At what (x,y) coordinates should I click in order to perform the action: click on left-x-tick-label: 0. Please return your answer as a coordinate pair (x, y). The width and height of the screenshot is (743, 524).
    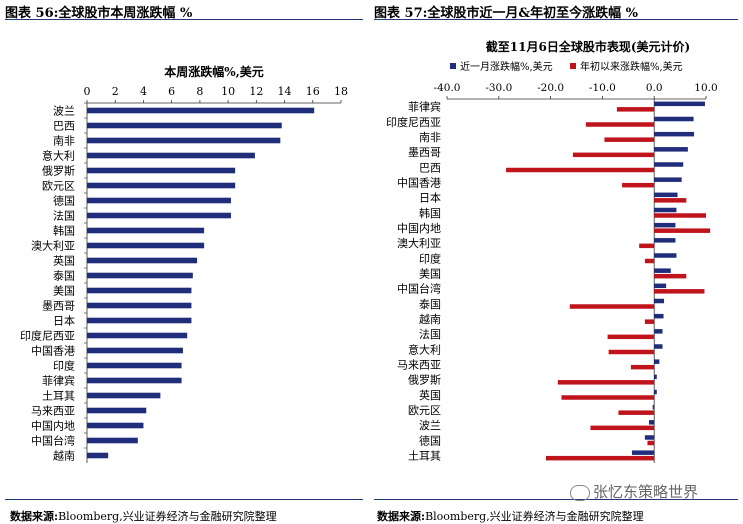
    Looking at the image, I should click on (87, 91).